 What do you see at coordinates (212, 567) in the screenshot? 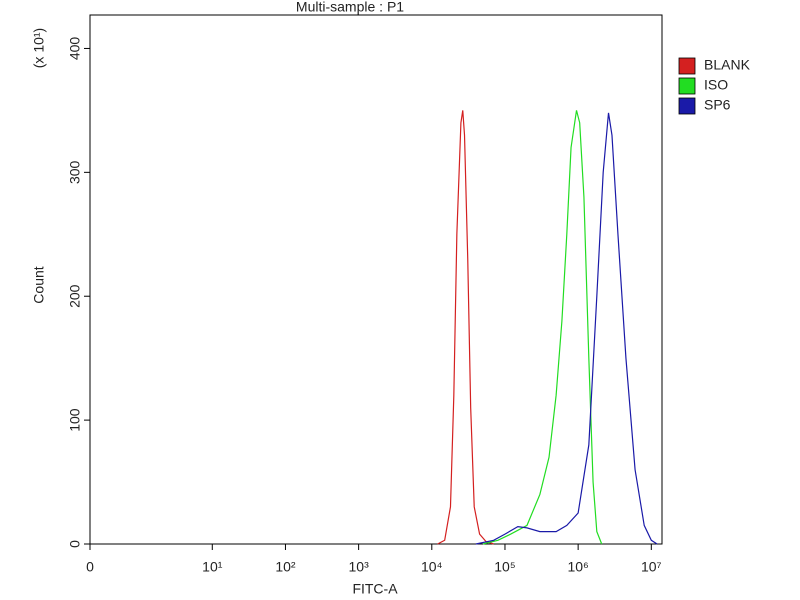
I see `x-tick-label: 10¹` at bounding box center [212, 567].